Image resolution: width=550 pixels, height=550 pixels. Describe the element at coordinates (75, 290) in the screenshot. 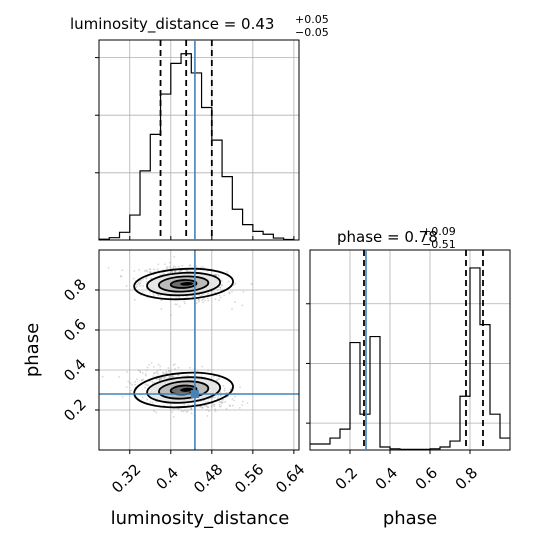

I see `joint-ytick-label-3: 0.8` at that location.